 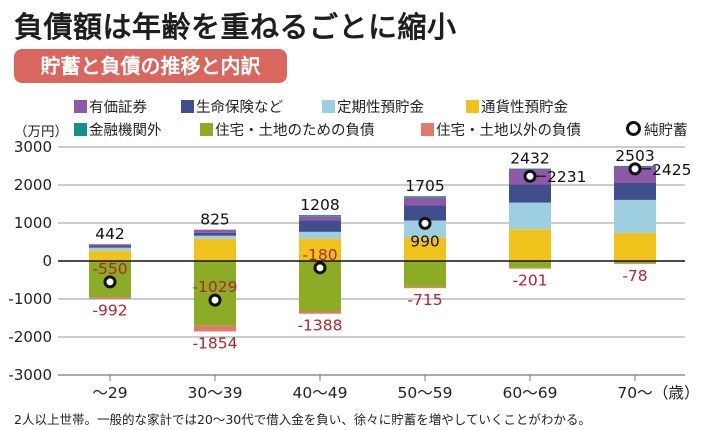 What do you see at coordinates (425, 241) in the screenshot?
I see `net-savings-label: 990` at bounding box center [425, 241].